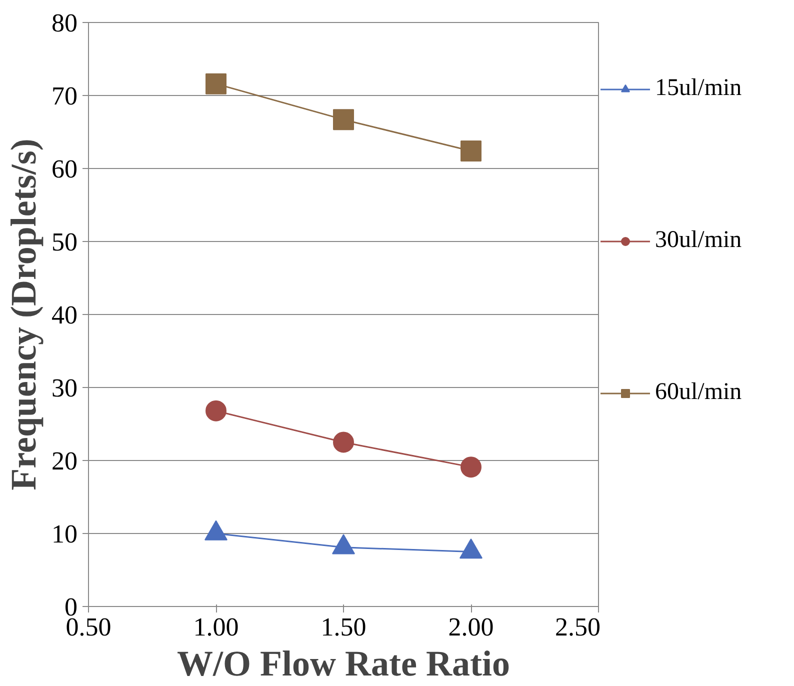 This screenshot has height=686, width=794. I want to click on y-tick-label: 10, so click(65, 534).